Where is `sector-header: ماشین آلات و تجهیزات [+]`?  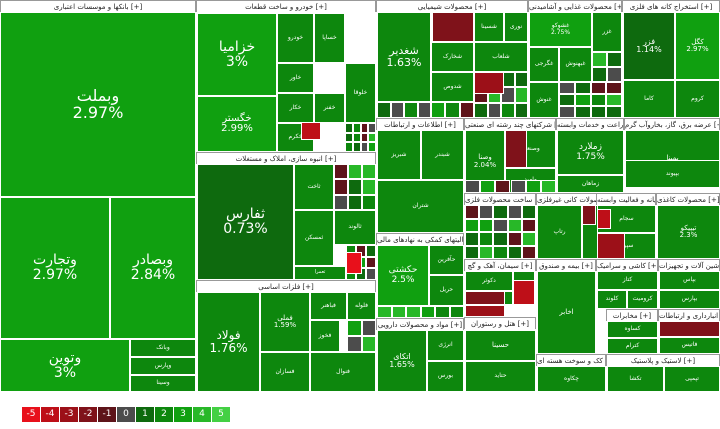
sector-header: ماشین آلات و تجهیزات [+] is located at coordinates (689, 265).